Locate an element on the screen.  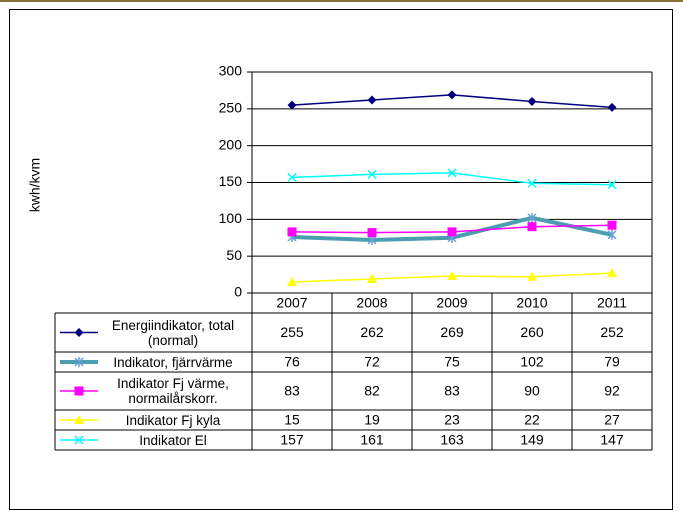
legend-entry: Indikator Fj värme, normailårskorr. is located at coordinates (173, 391).